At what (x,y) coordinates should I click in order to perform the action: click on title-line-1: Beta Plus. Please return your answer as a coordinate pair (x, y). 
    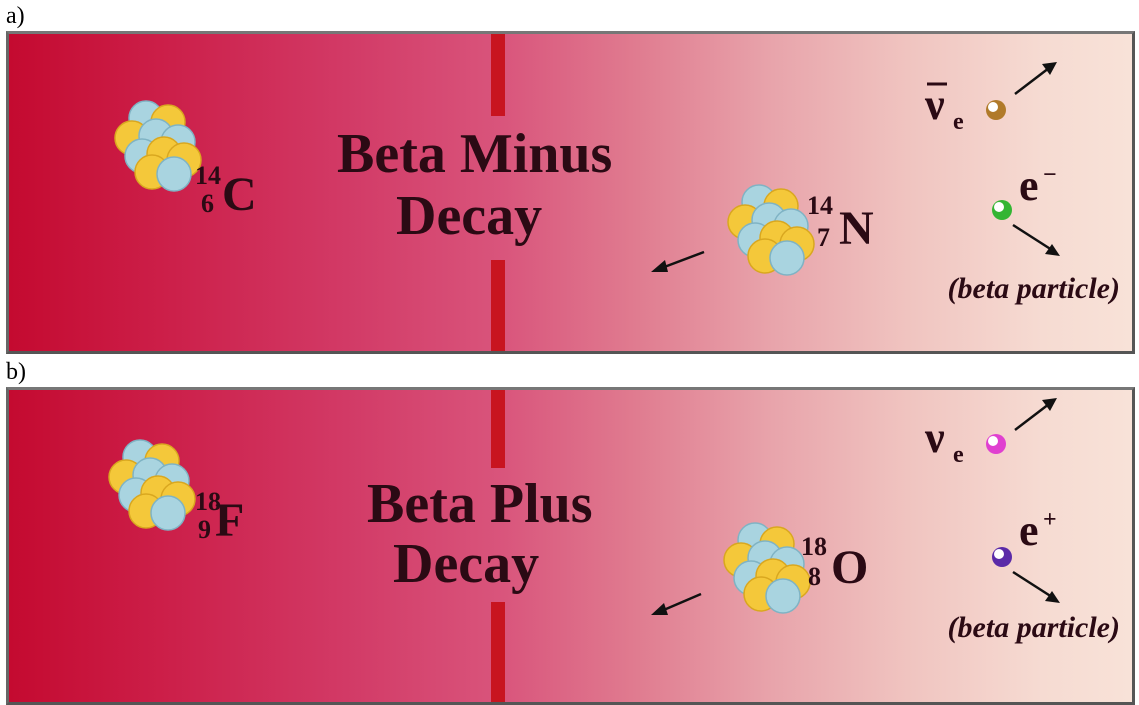
    Looking at the image, I should click on (480, 504).